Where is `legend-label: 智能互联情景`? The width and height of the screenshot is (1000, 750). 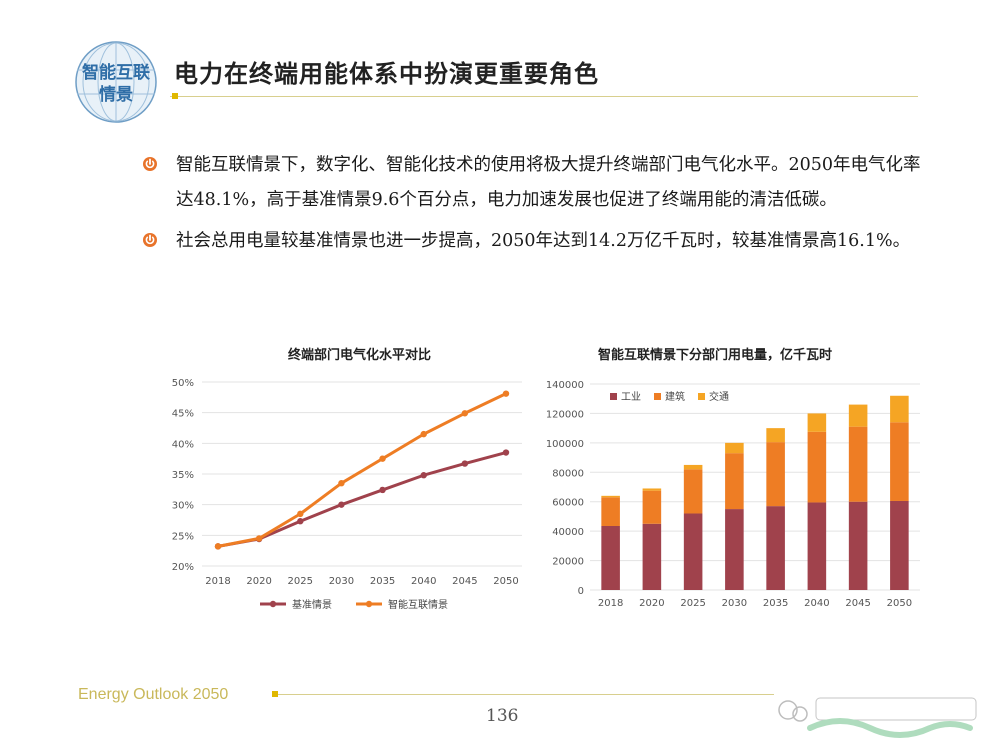 legend-label: 智能互联情景 is located at coordinates (418, 604).